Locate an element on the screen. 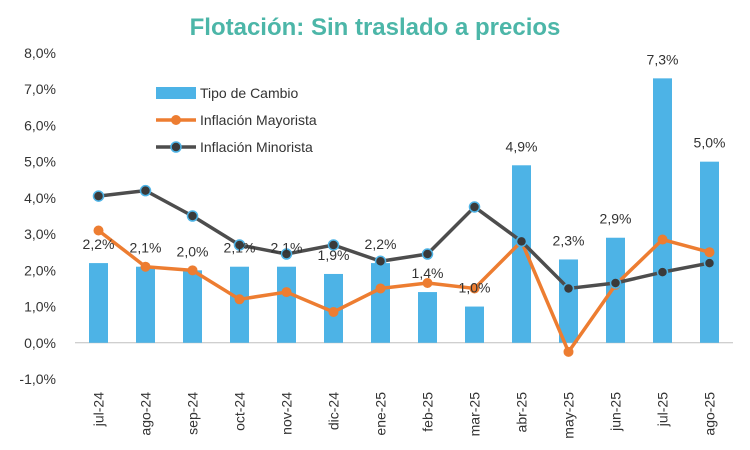  y-tick-label: 8,0% is located at coordinates (40, 53).